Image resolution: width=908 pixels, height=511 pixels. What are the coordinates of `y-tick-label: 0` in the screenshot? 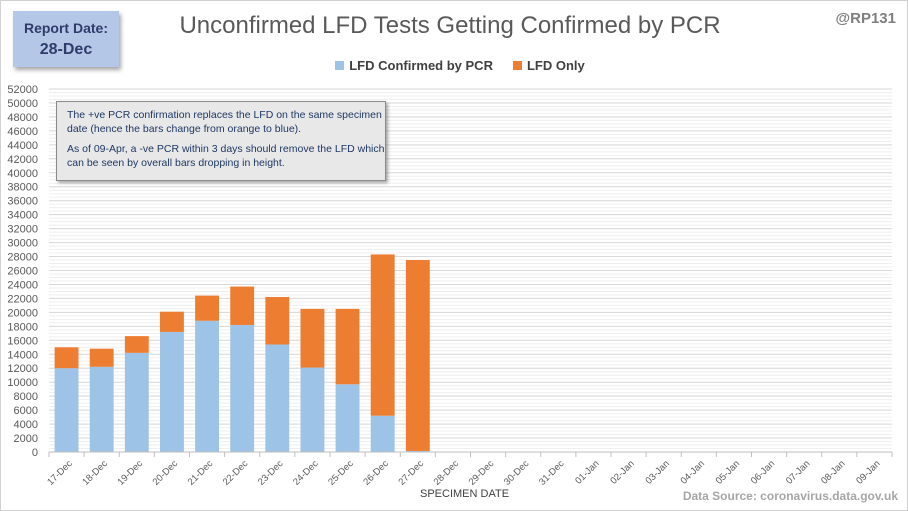 It's located at (35, 453).